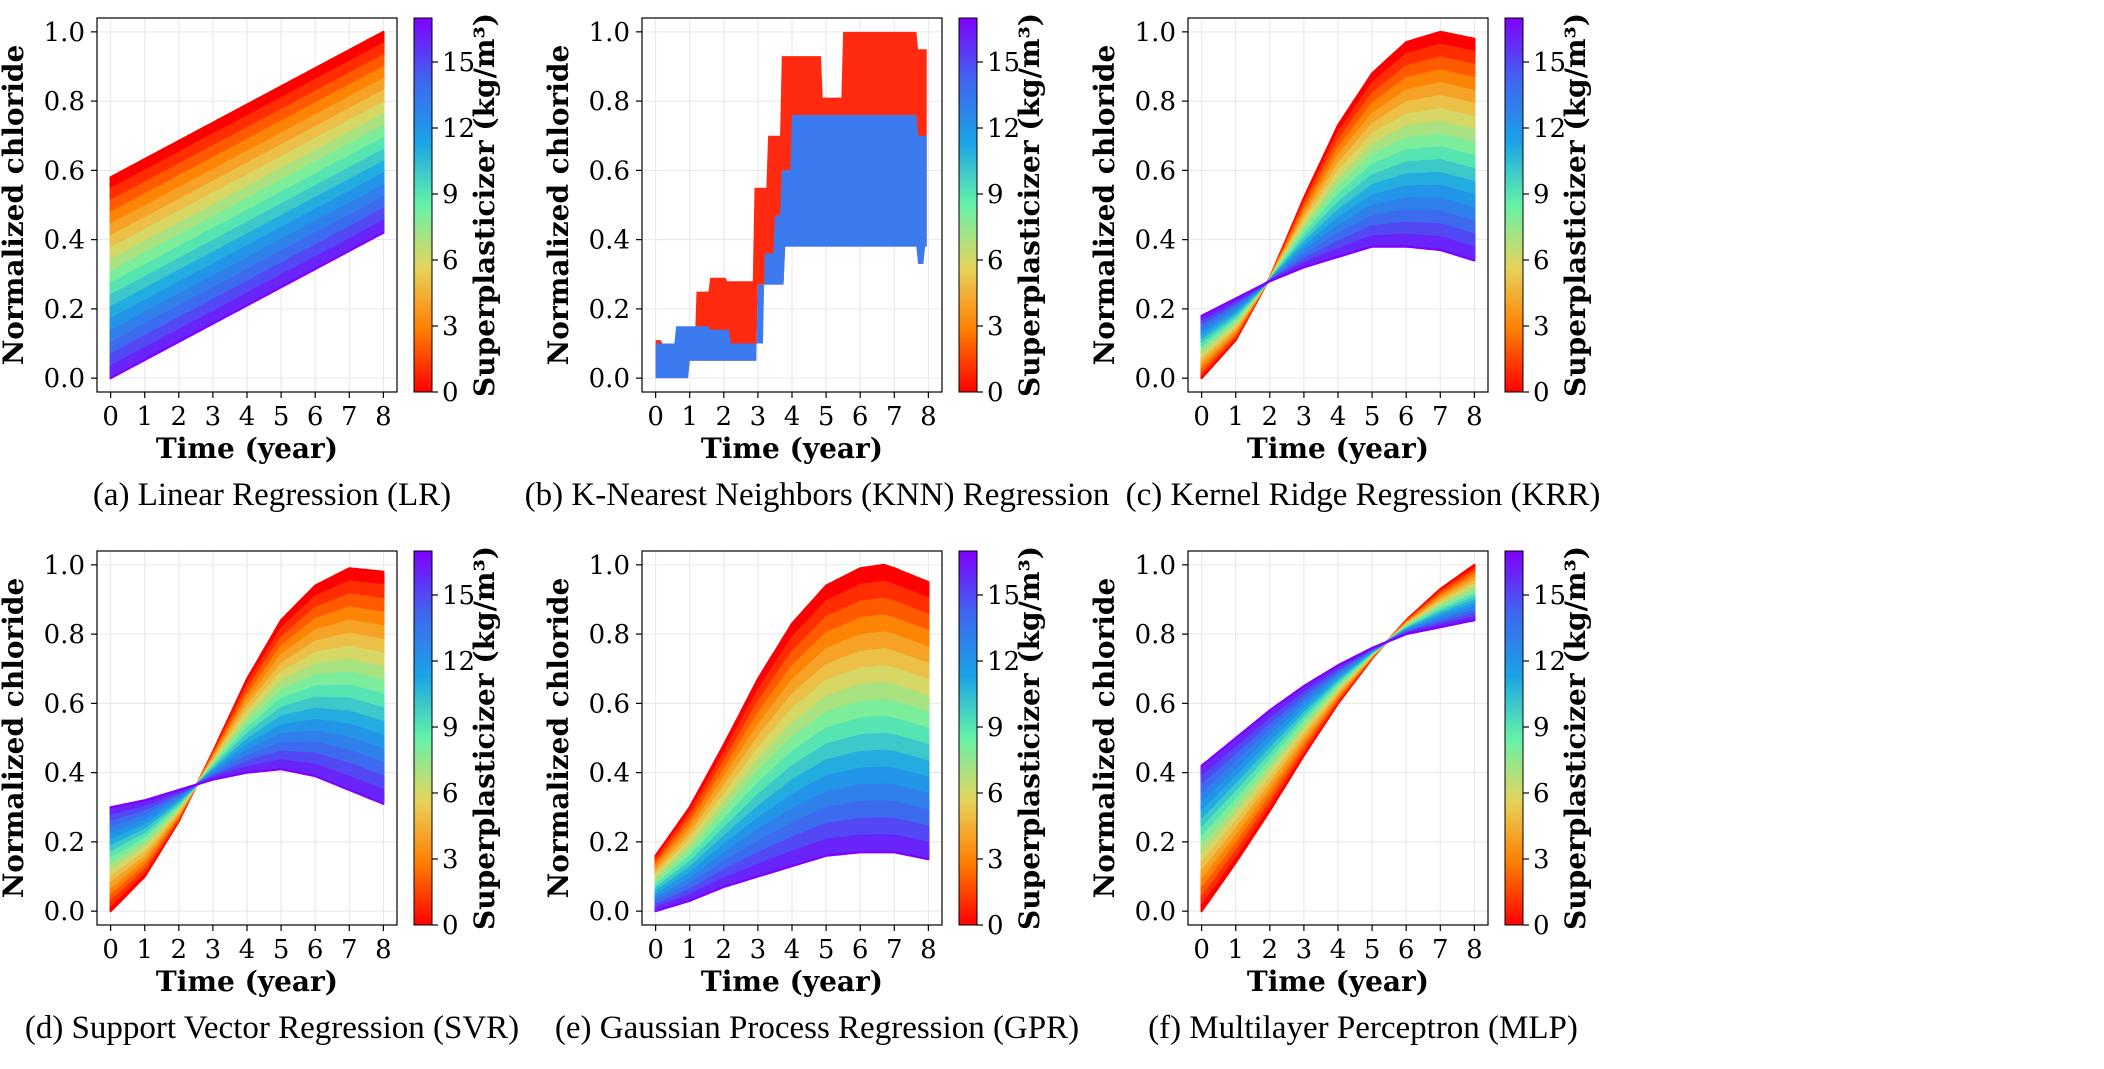  What do you see at coordinates (272, 495) in the screenshot?
I see `panel-caption: (a) Linear Regression (LR)` at bounding box center [272, 495].